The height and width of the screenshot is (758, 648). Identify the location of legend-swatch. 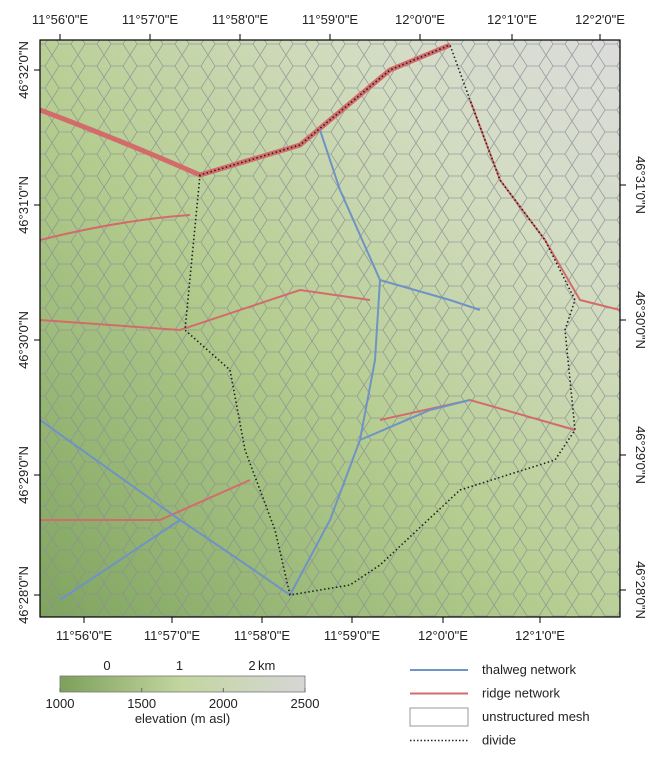
(439, 717).